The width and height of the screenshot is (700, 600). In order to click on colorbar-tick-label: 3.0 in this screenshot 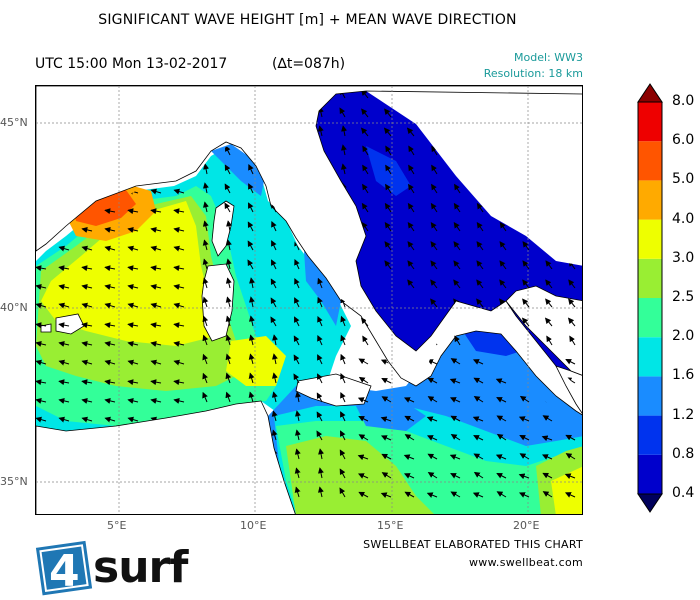, I will do `click(683, 257)`.